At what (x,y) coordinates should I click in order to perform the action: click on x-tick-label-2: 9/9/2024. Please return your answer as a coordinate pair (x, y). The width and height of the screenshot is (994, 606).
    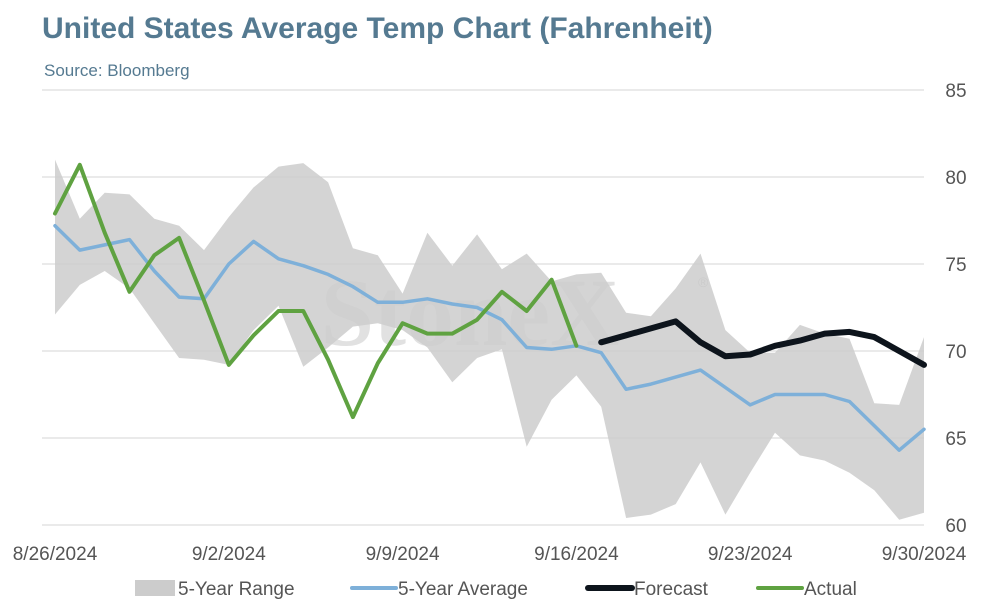
    Looking at the image, I should click on (403, 554).